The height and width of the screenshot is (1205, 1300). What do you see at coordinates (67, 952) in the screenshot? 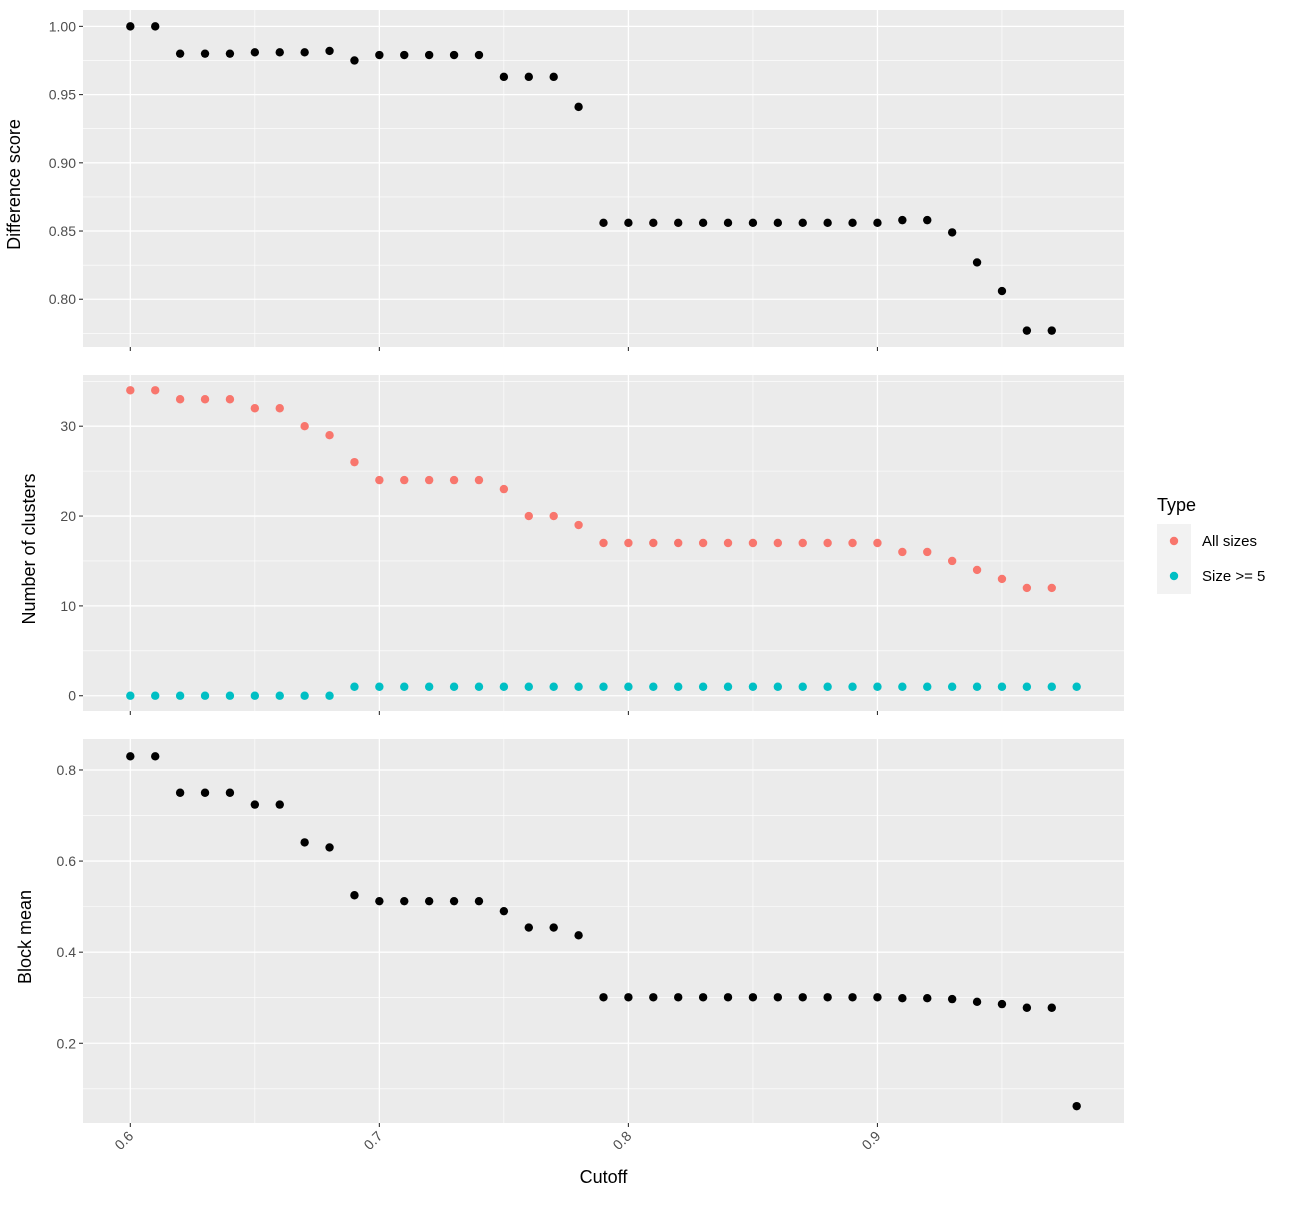
I see `y-tick-label: 0.4` at bounding box center [67, 952].